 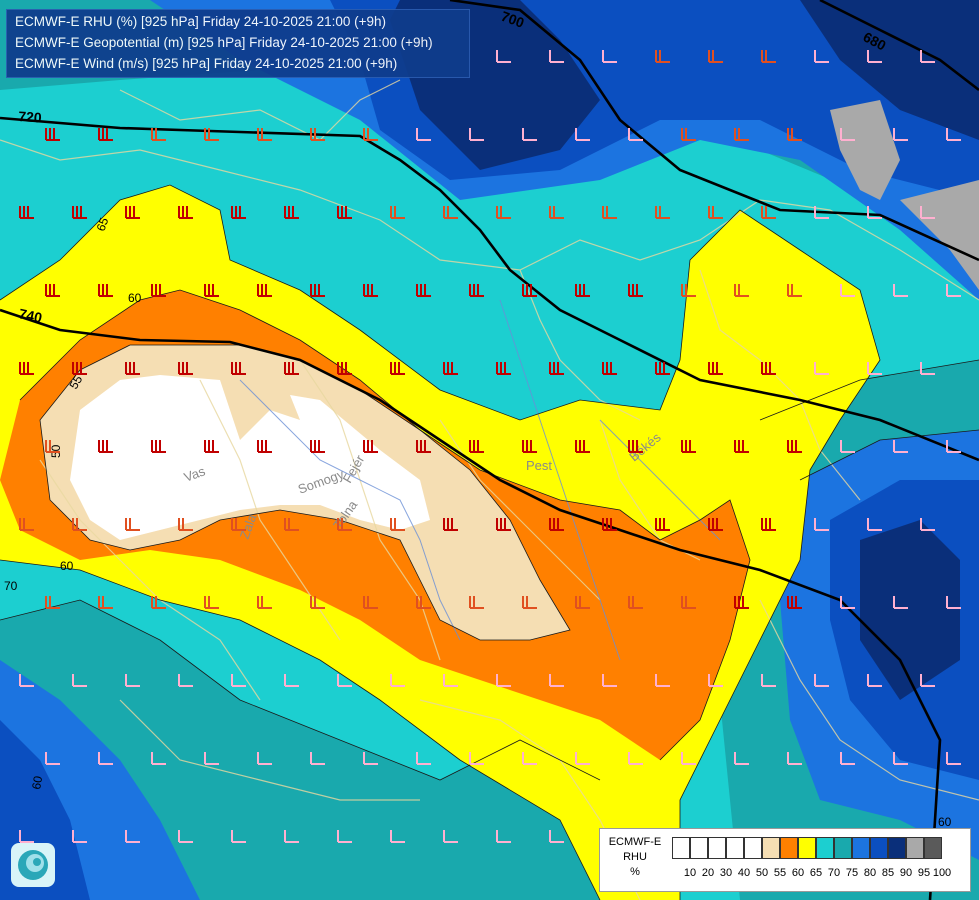 I want to click on rhu-contour-label: 70, so click(x=11, y=586).